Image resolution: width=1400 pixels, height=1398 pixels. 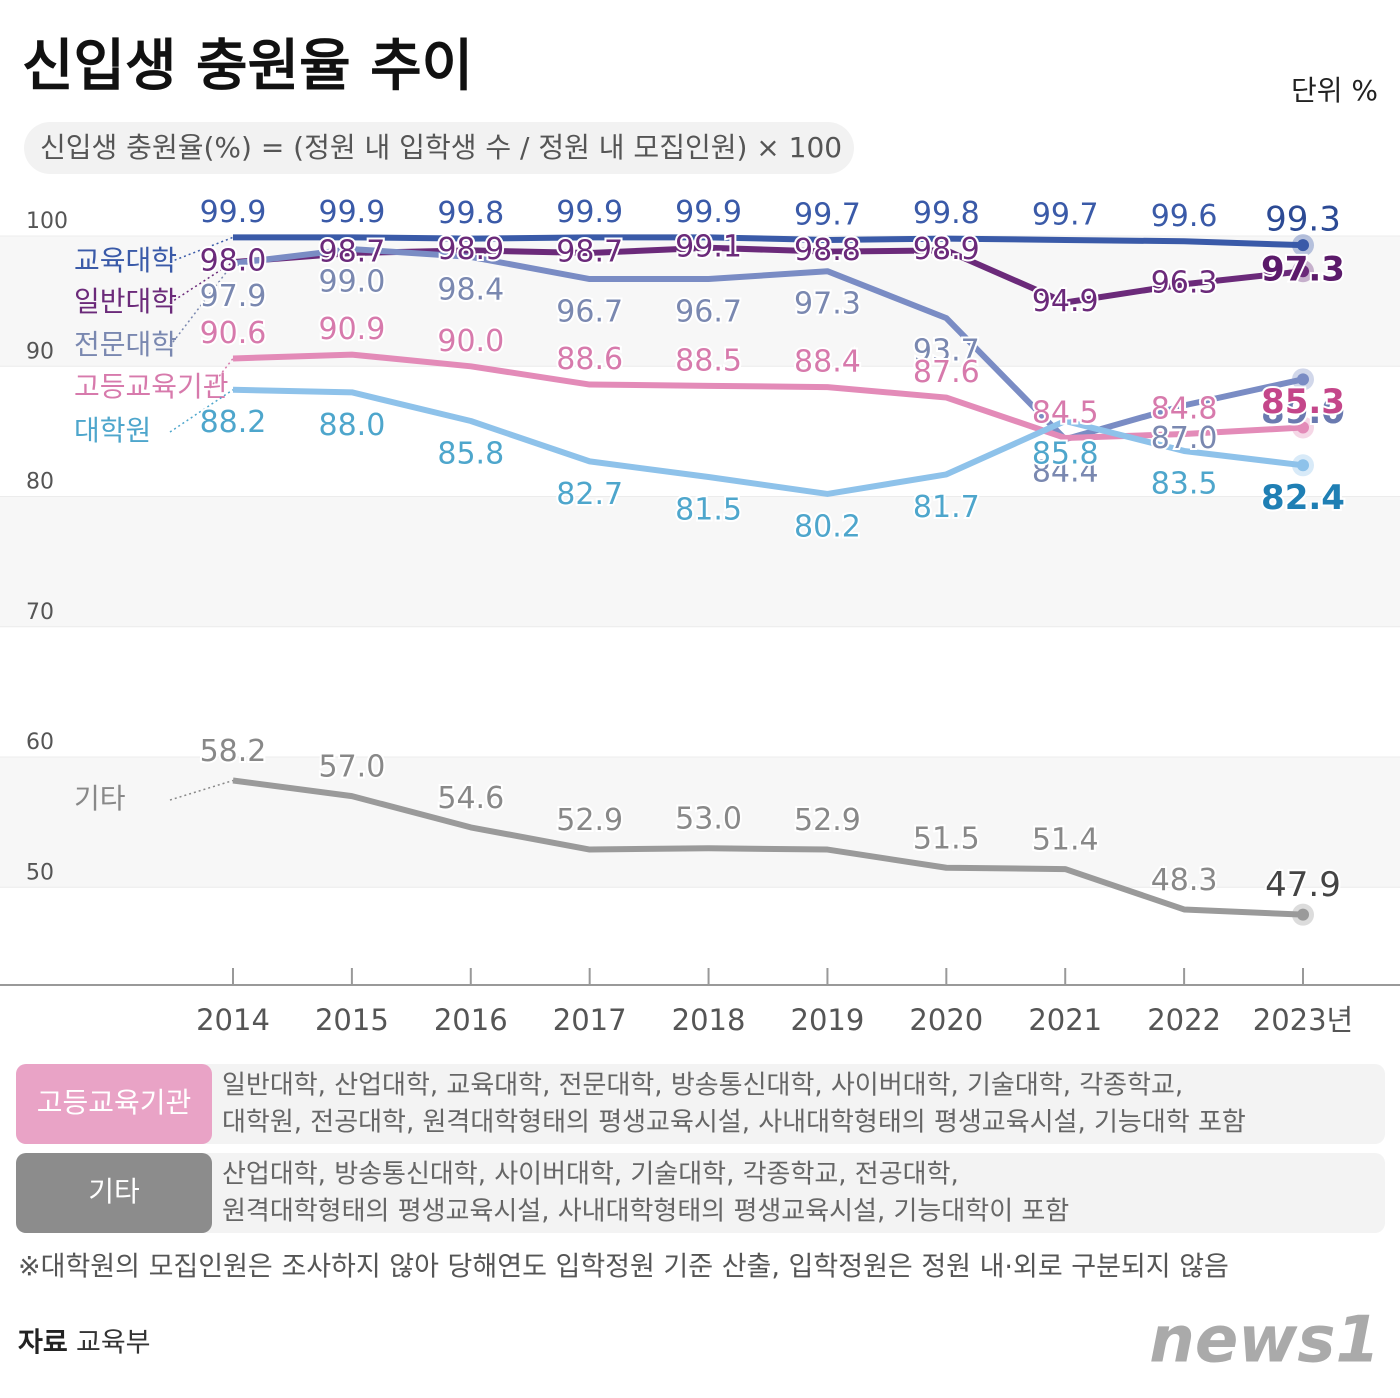 What do you see at coordinates (946, 1020) in the screenshot?
I see `x-tick-label: 2020` at bounding box center [946, 1020].